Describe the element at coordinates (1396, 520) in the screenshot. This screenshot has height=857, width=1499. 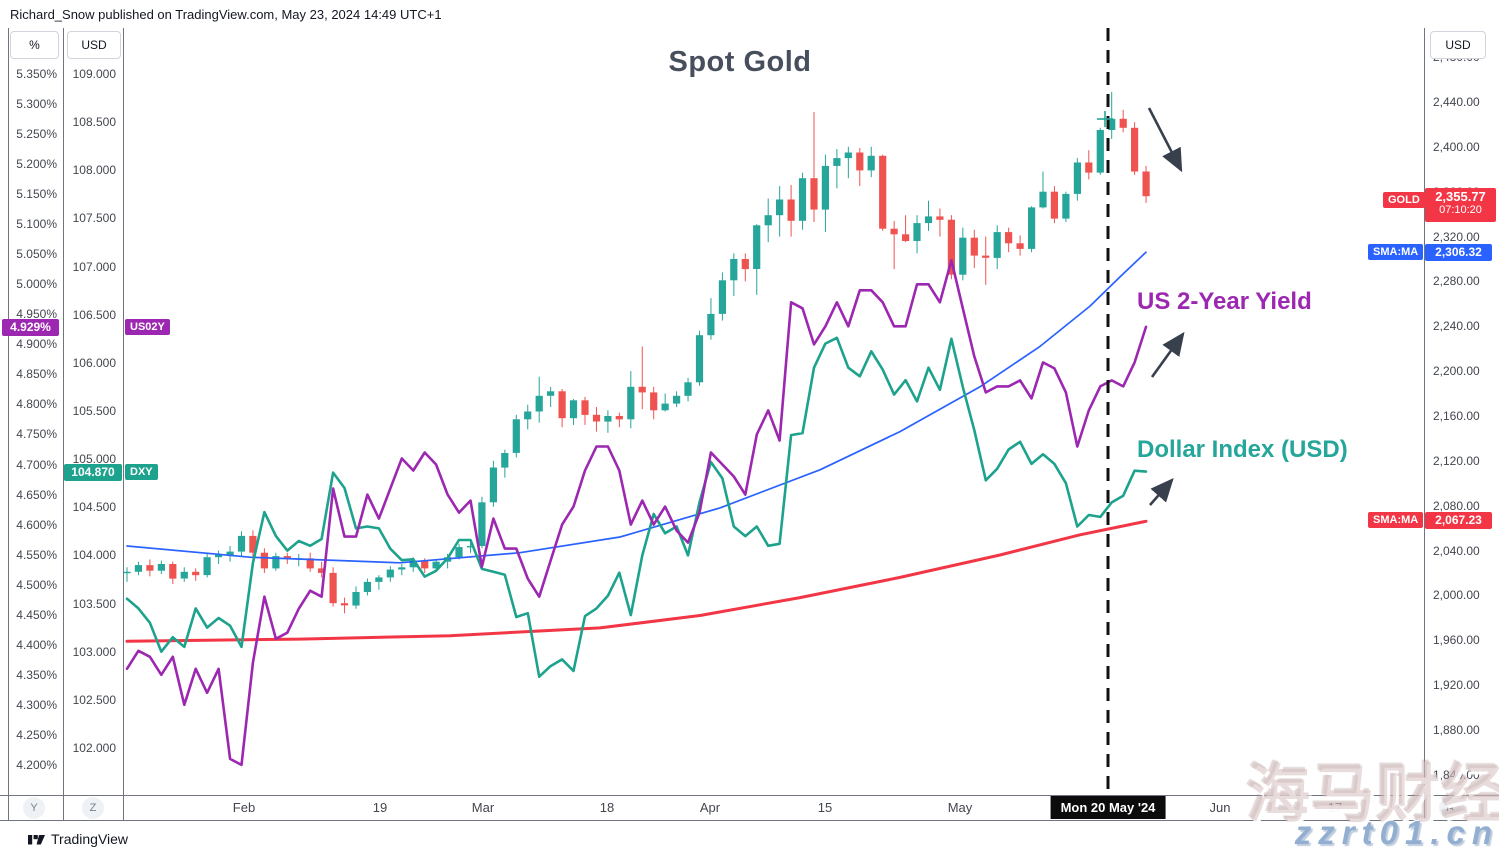
I see `sma-slow-tag: SMA:MA` at that location.